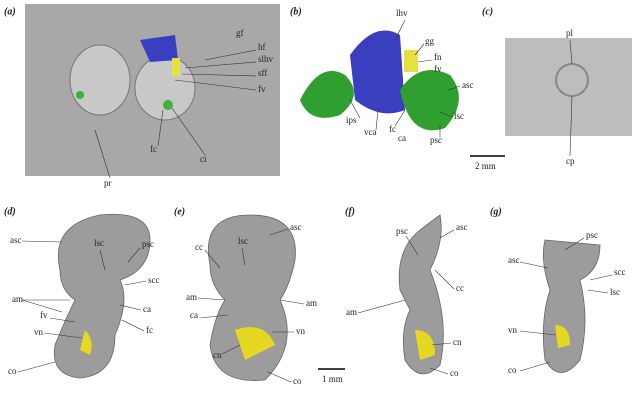 The height and width of the screenshot is (399, 640). Describe the element at coordinates (10, 211) in the screenshot. I see `panel-label: (d)` at that location.